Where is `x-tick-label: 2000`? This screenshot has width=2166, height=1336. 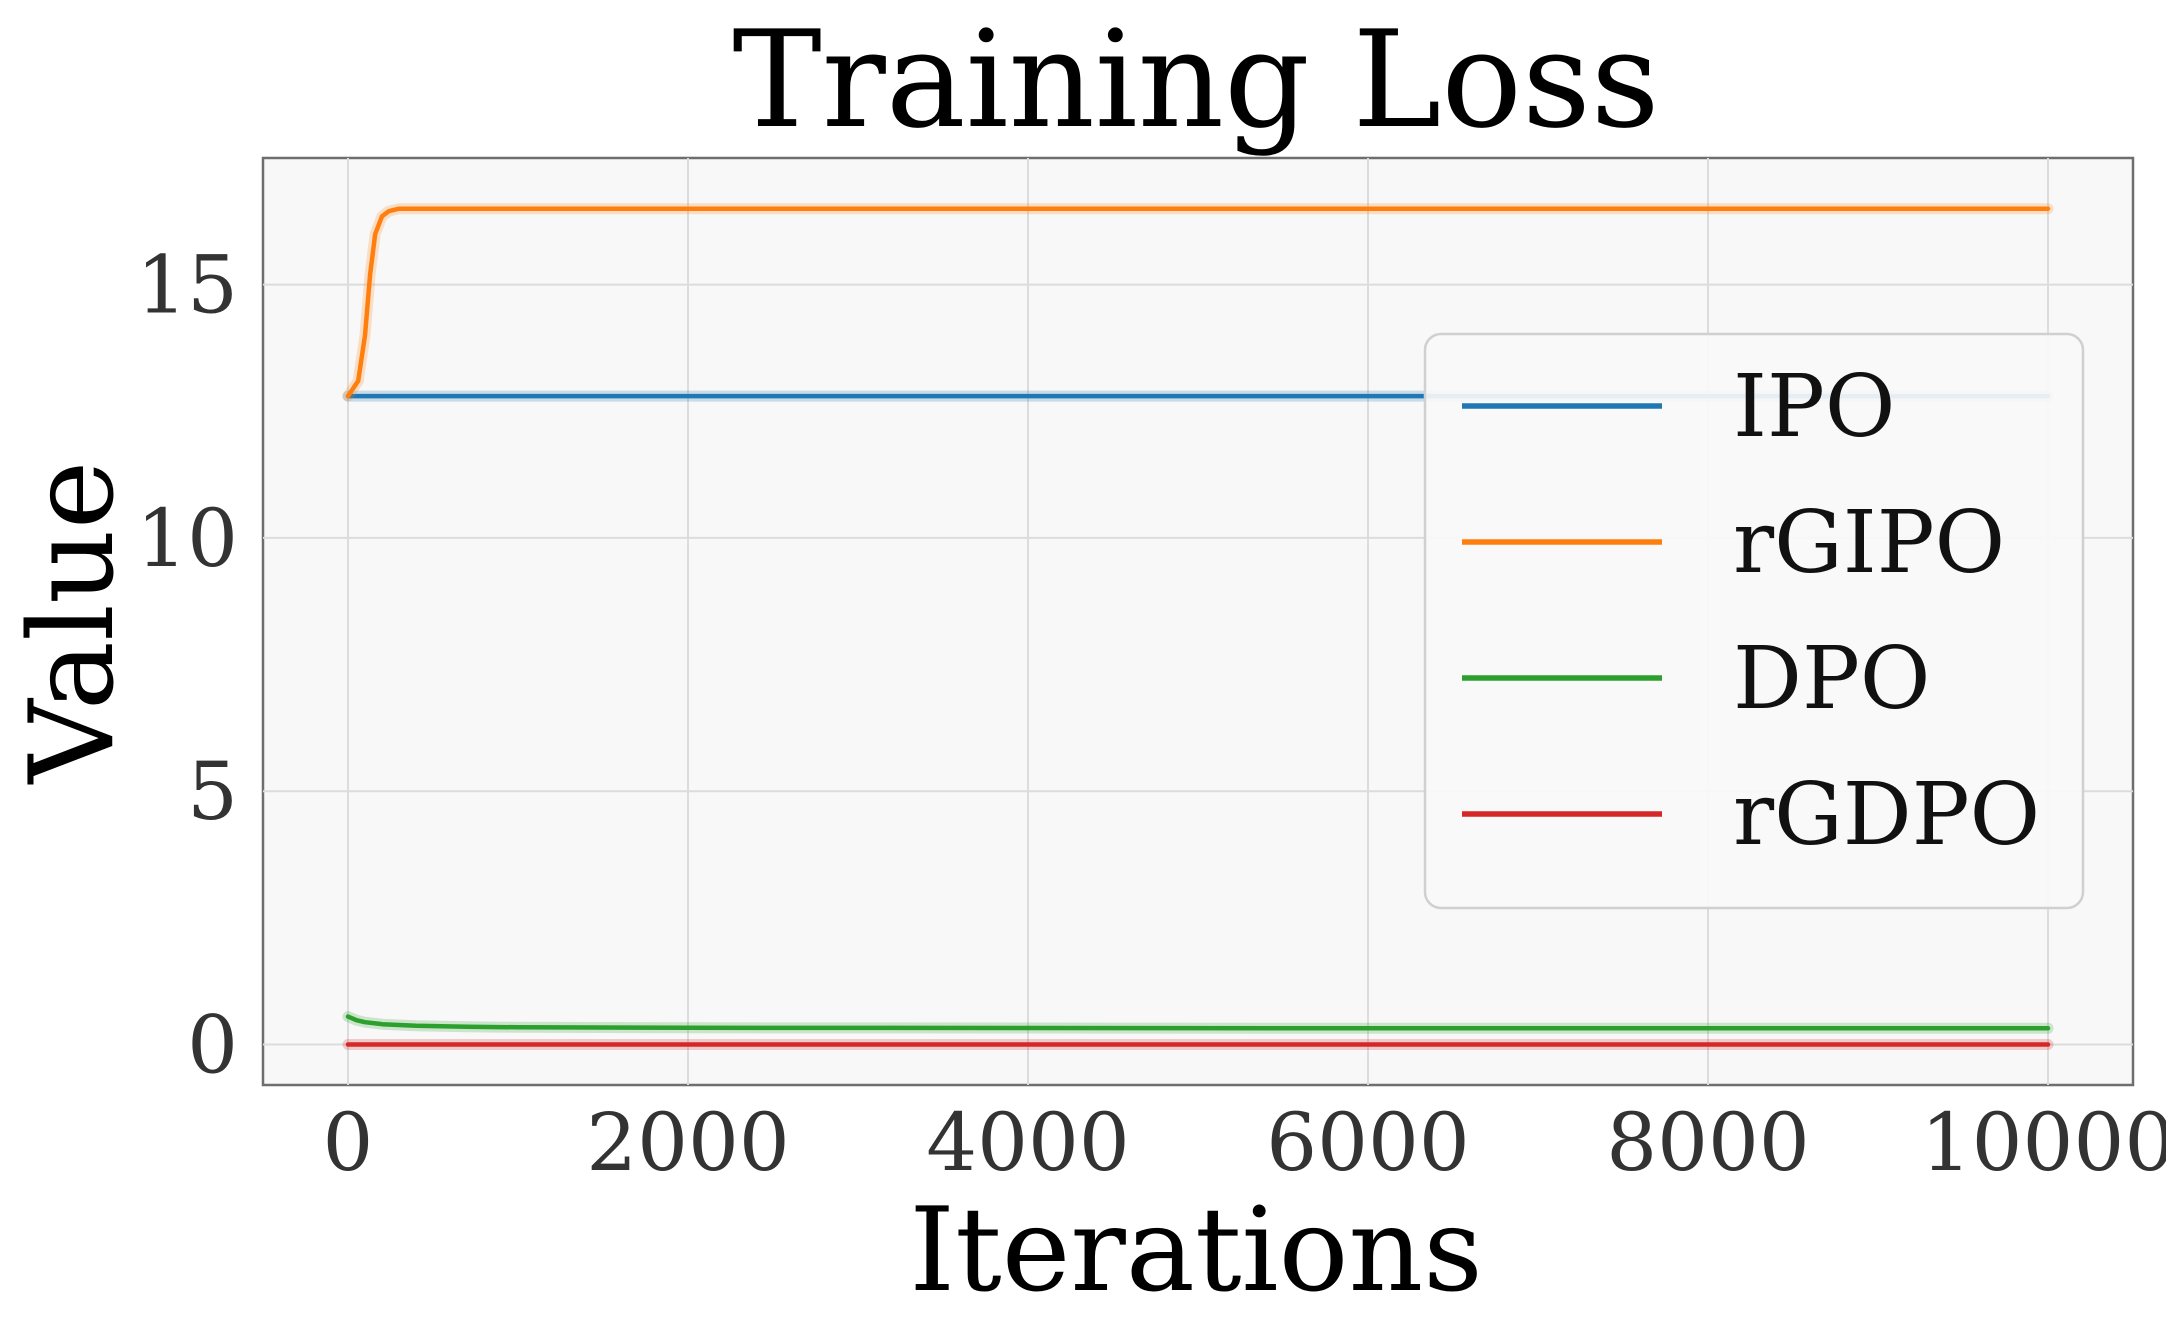
x-tick-label: 2000 is located at coordinates (688, 1142).